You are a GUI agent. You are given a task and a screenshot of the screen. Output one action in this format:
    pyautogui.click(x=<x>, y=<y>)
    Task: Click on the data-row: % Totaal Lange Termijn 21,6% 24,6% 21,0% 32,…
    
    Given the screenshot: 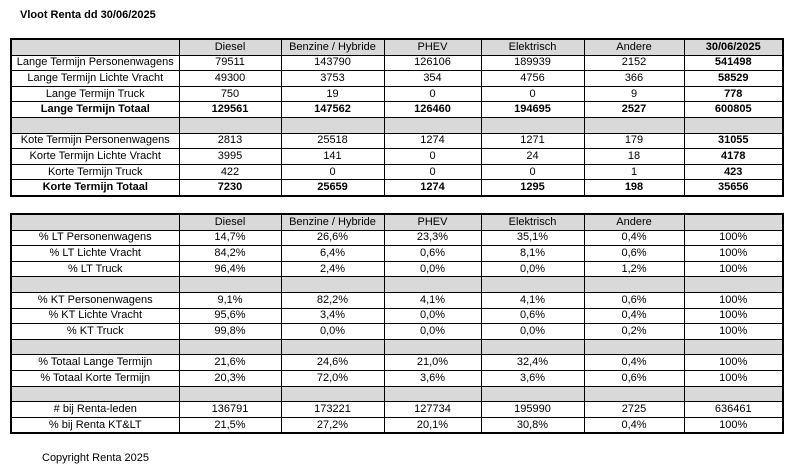 What is the action you would take?
    pyautogui.click(x=397, y=362)
    